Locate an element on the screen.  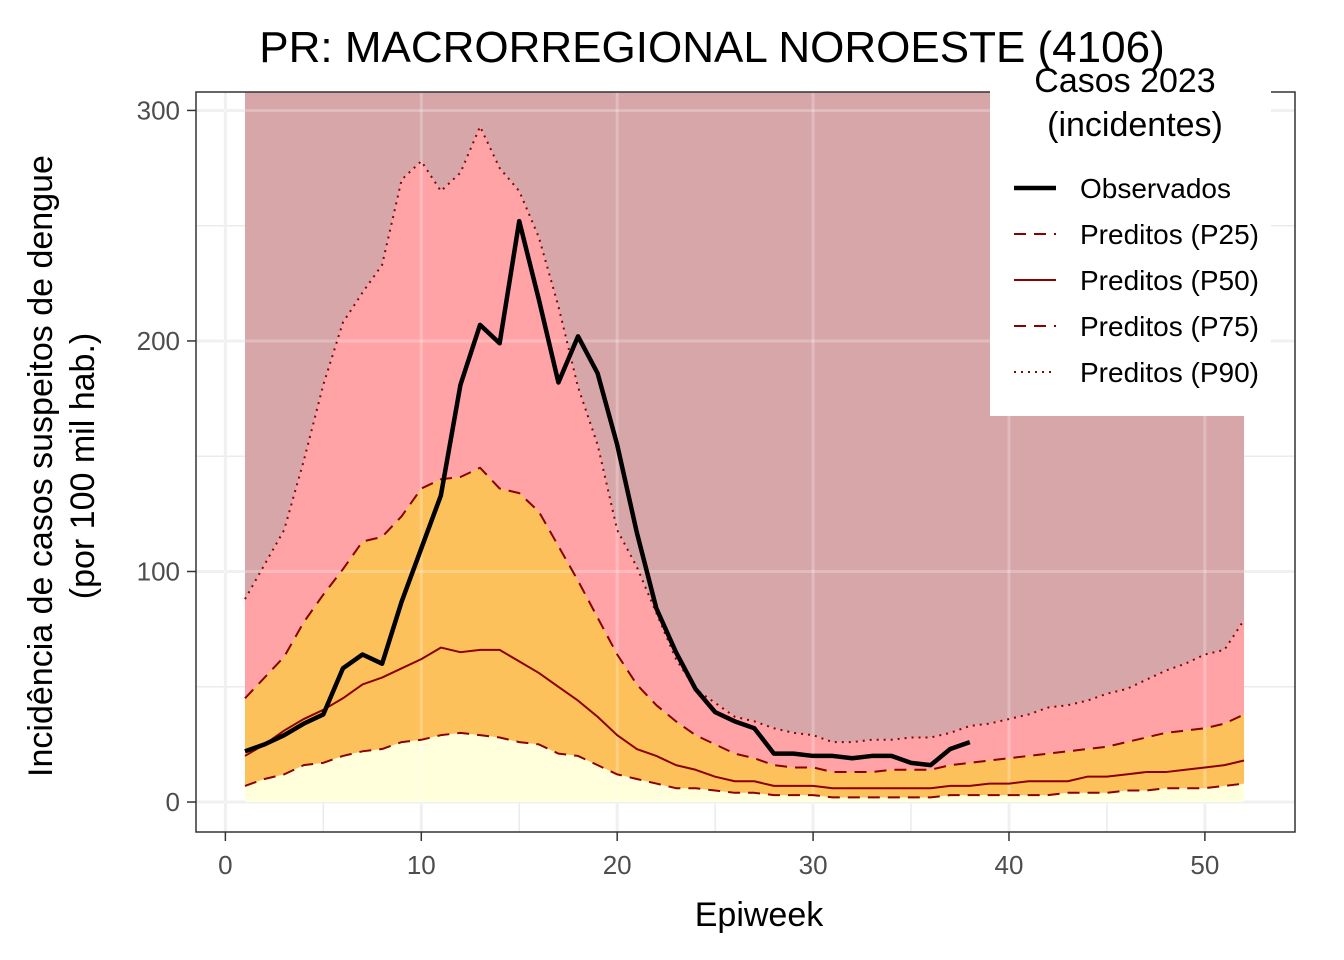
x-tick-label: 0 is located at coordinates (225, 865).